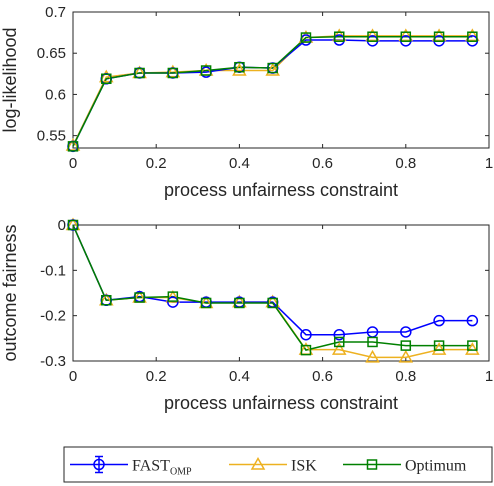 Image resolution: width=494 pixels, height=486 pixels. Describe the element at coordinates (151, 466) in the screenshot. I see `legend-label-main: FAST` at that location.